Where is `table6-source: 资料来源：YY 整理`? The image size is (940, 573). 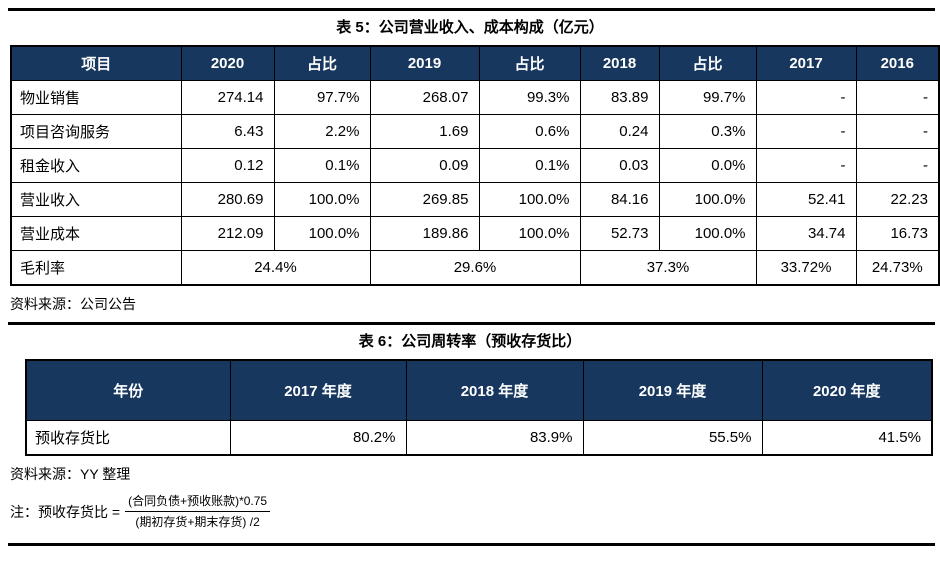 table6-source: 资料来源：YY 整理 is located at coordinates (70, 474).